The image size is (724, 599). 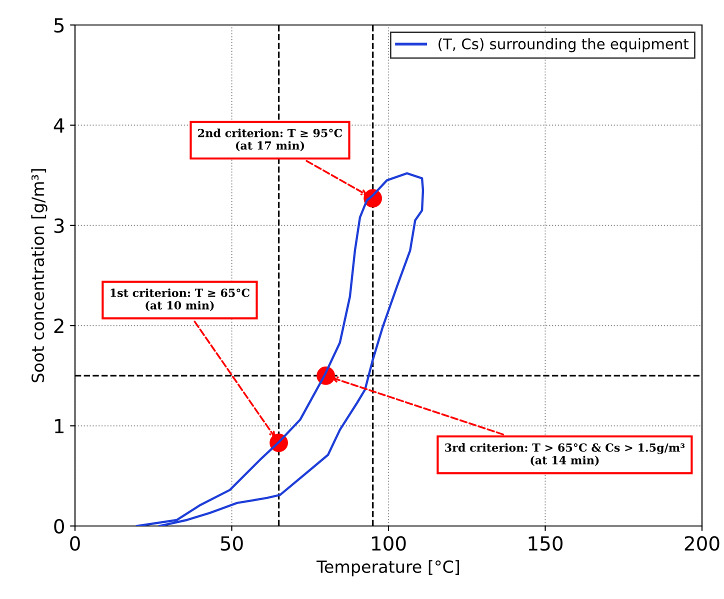 What do you see at coordinates (59, 526) in the screenshot?
I see `y-tick-label: 0` at bounding box center [59, 526].